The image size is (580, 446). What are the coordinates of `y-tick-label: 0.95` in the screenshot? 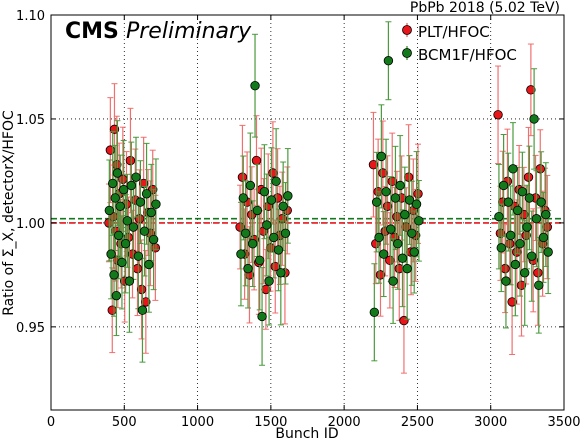 It's located at (30, 328).